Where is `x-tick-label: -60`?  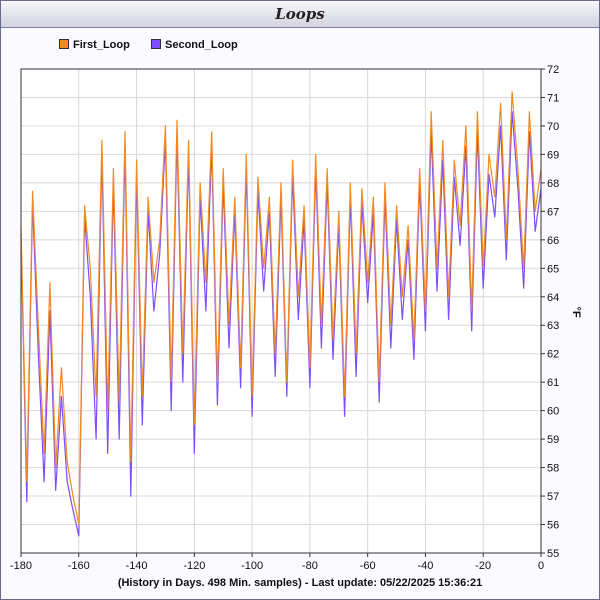
x-tick-label: -60 is located at coordinates (368, 566).